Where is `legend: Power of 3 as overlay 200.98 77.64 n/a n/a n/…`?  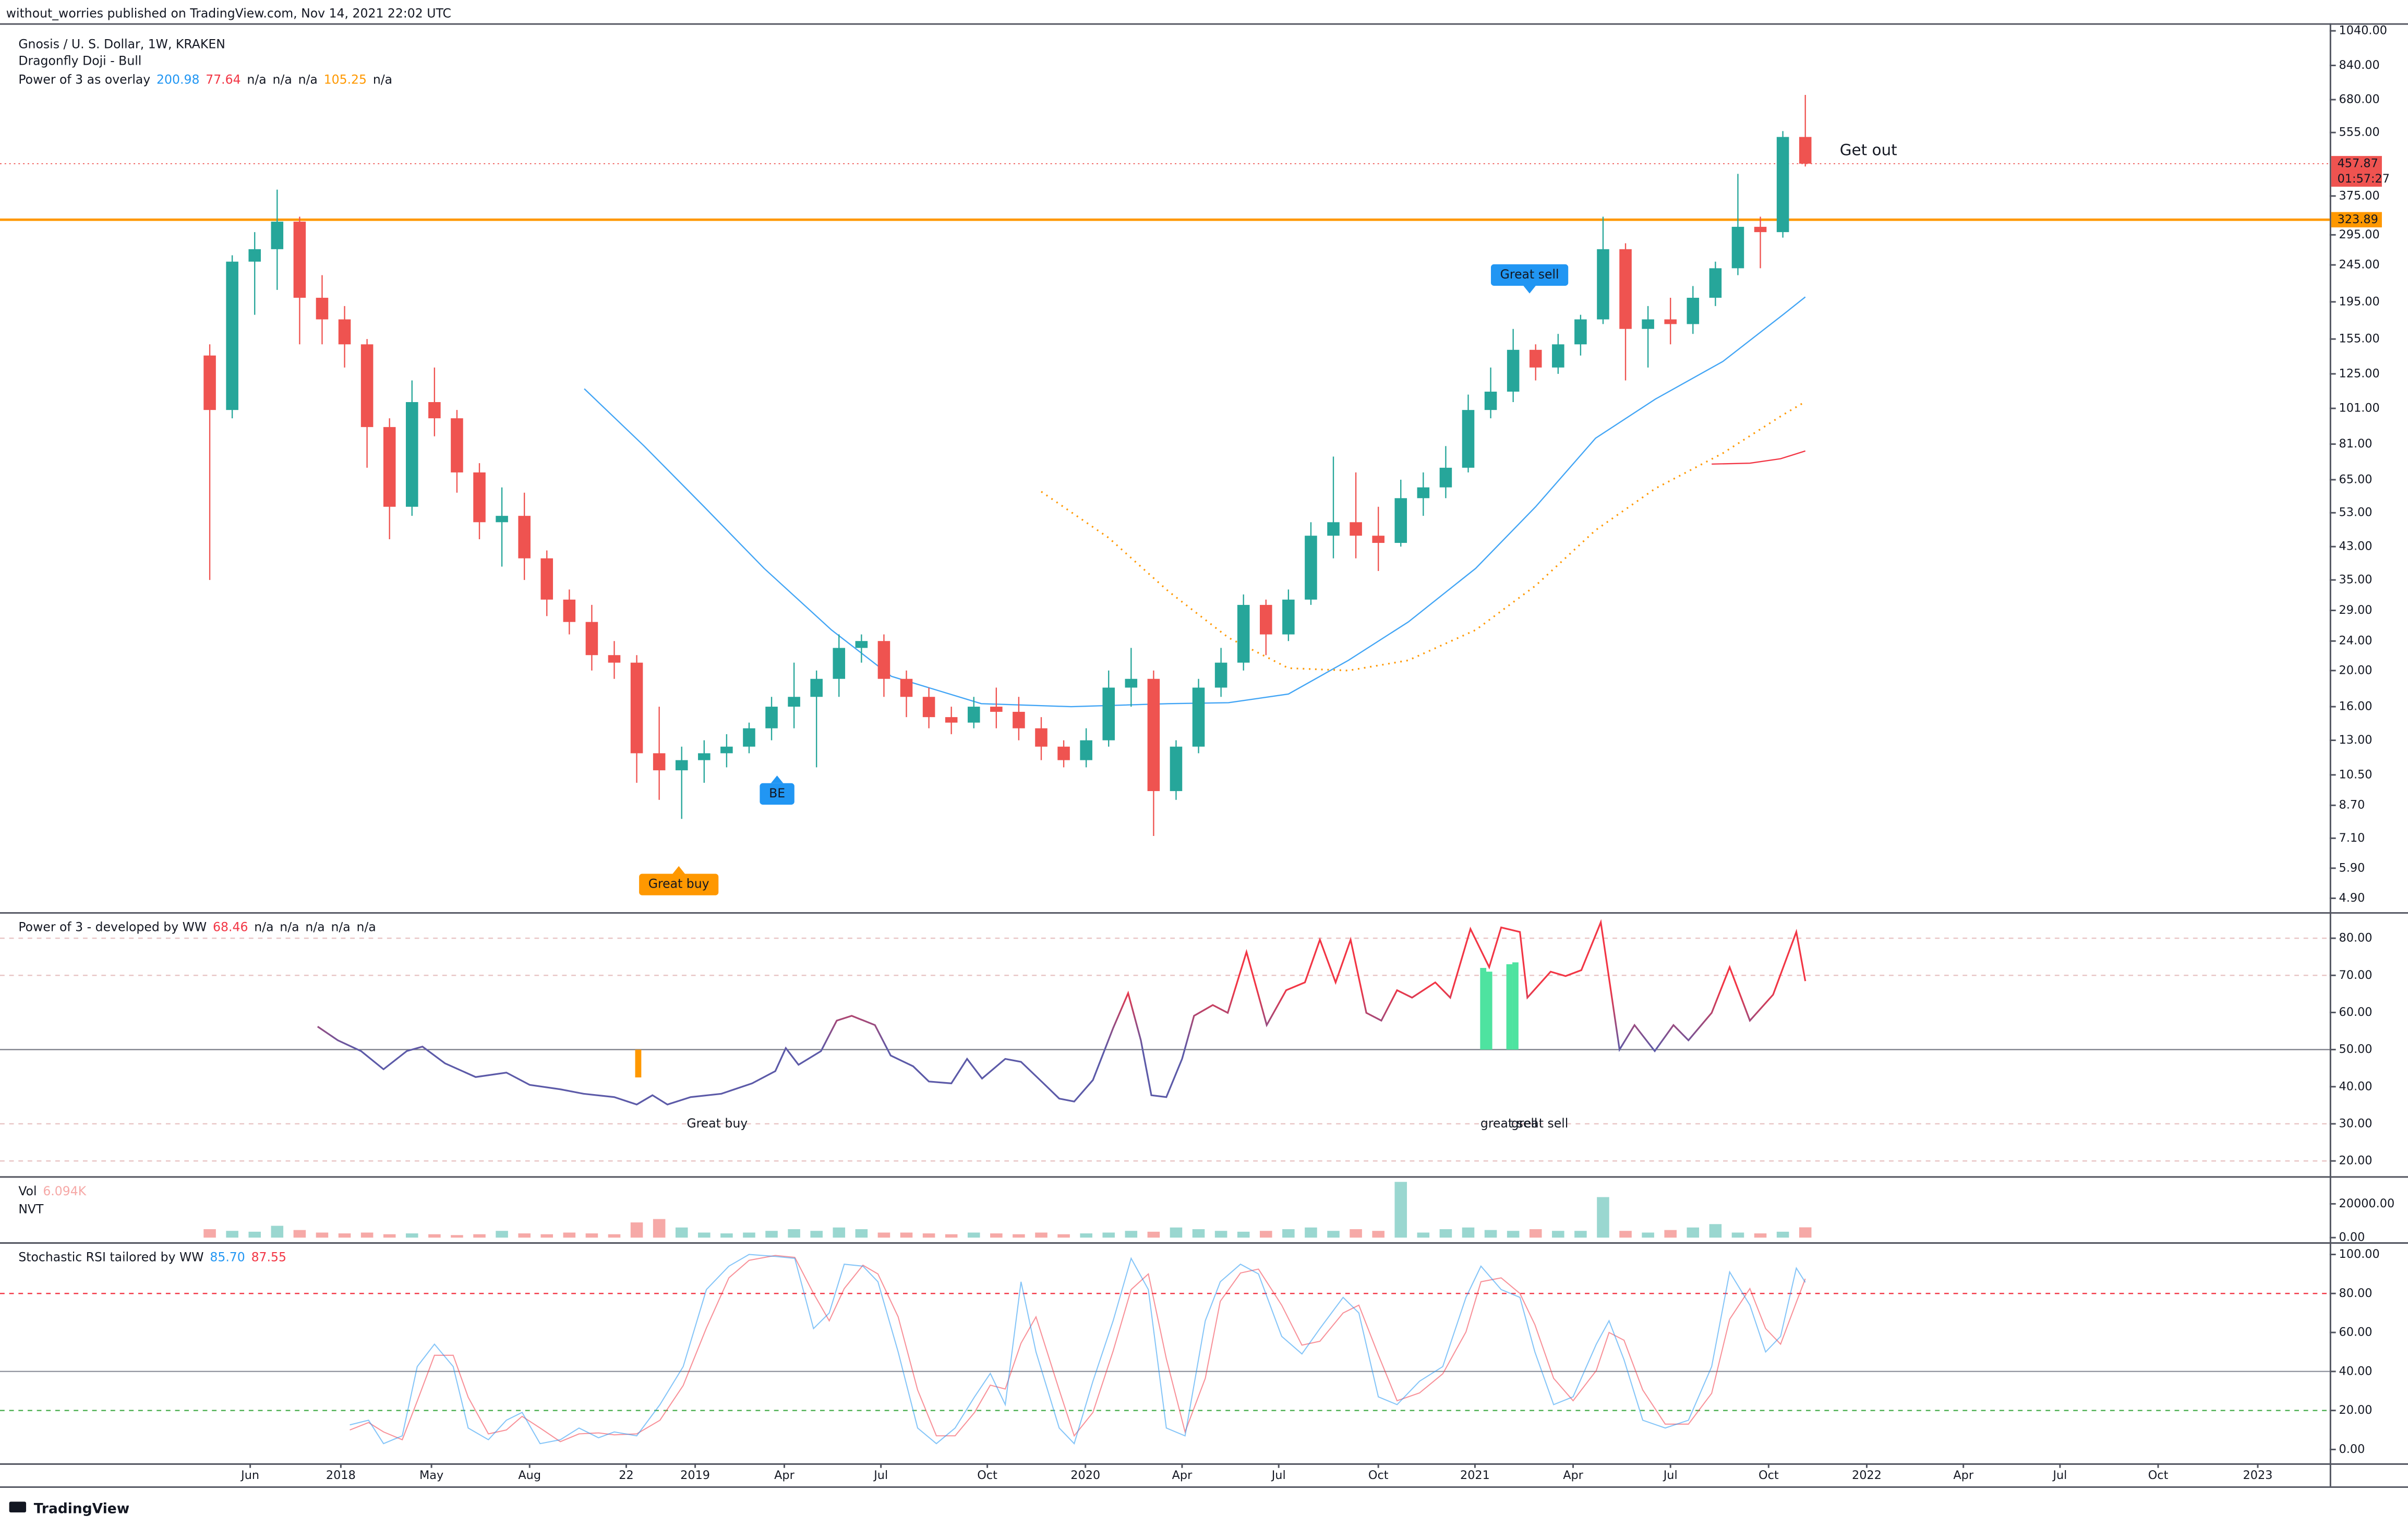
legend: Power of 3 as overlay 200.98 77.64 n/a n/a n/… is located at coordinates (205, 79).